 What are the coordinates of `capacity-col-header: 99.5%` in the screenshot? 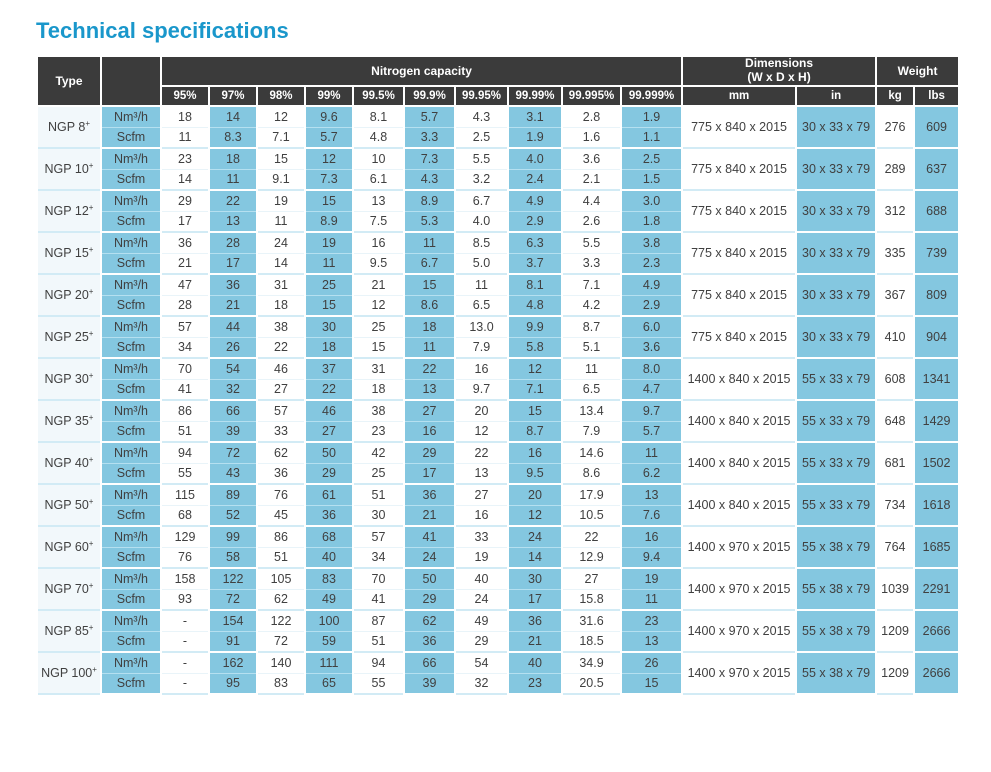 It's located at (378, 96).